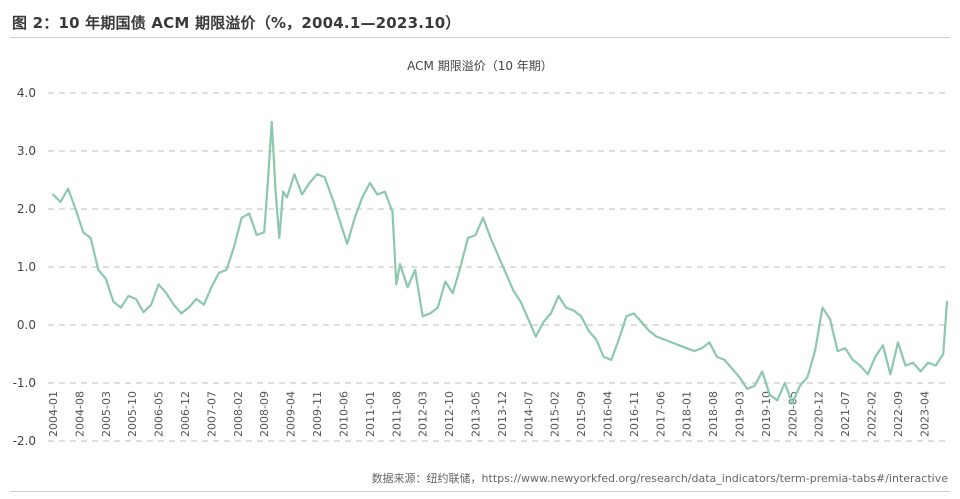 Image resolution: width=960 pixels, height=499 pixels. What do you see at coordinates (480, 491) in the screenshot?
I see `footer-divider` at bounding box center [480, 491].